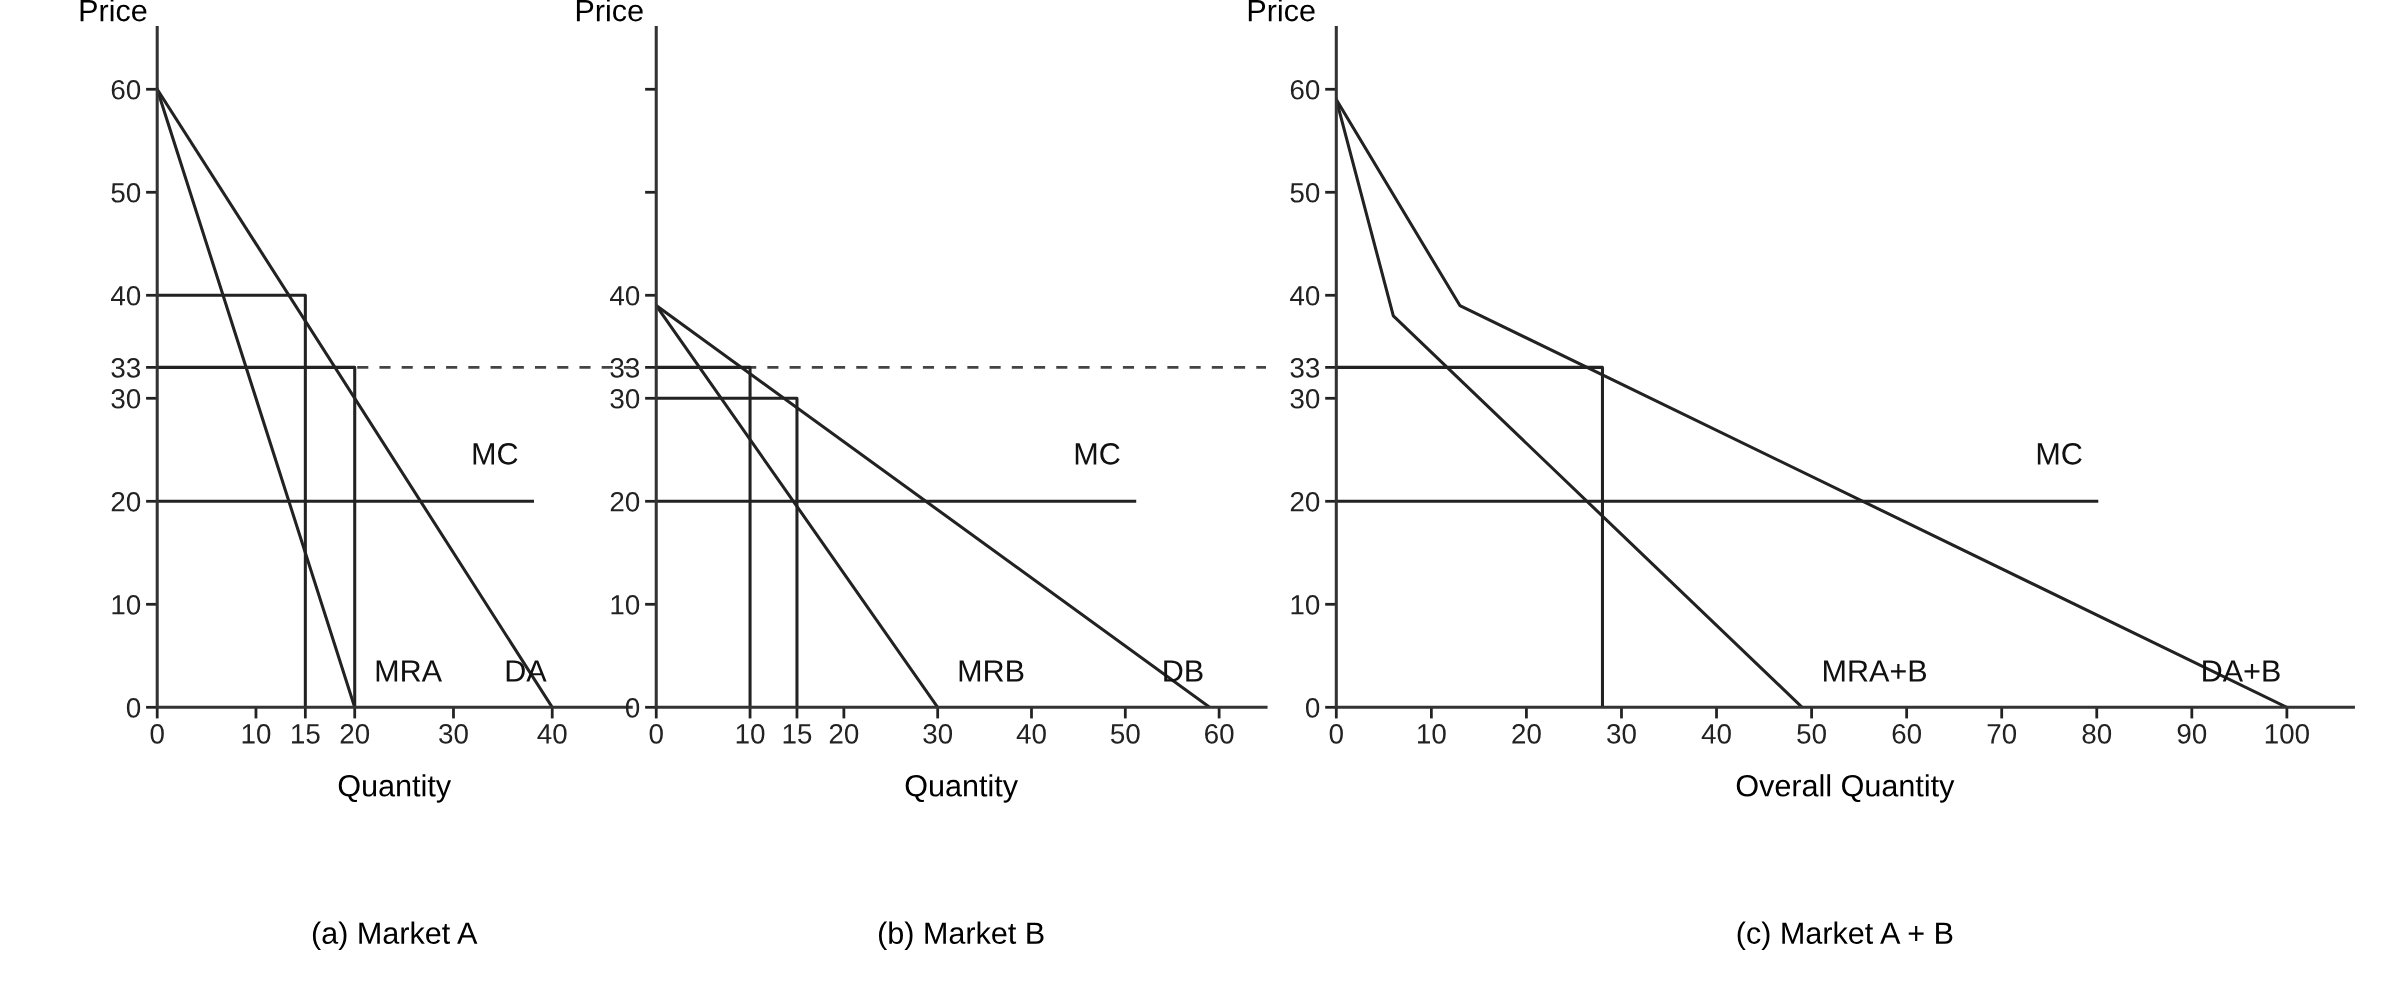 Image resolution: width=2382 pixels, height=981 pixels. What do you see at coordinates (395, 936) in the screenshot?
I see `text: (a) Market A` at bounding box center [395, 936].